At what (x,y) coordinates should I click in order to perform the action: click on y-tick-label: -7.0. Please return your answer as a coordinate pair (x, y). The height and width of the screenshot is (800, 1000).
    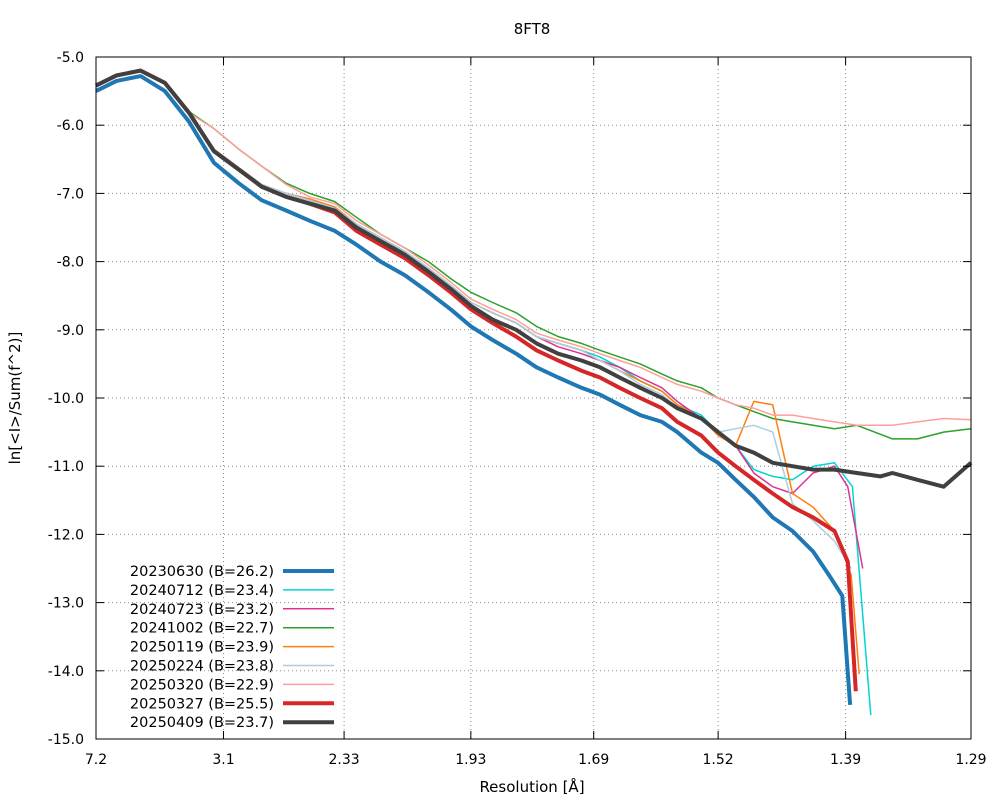
    Looking at the image, I should click on (70, 194).